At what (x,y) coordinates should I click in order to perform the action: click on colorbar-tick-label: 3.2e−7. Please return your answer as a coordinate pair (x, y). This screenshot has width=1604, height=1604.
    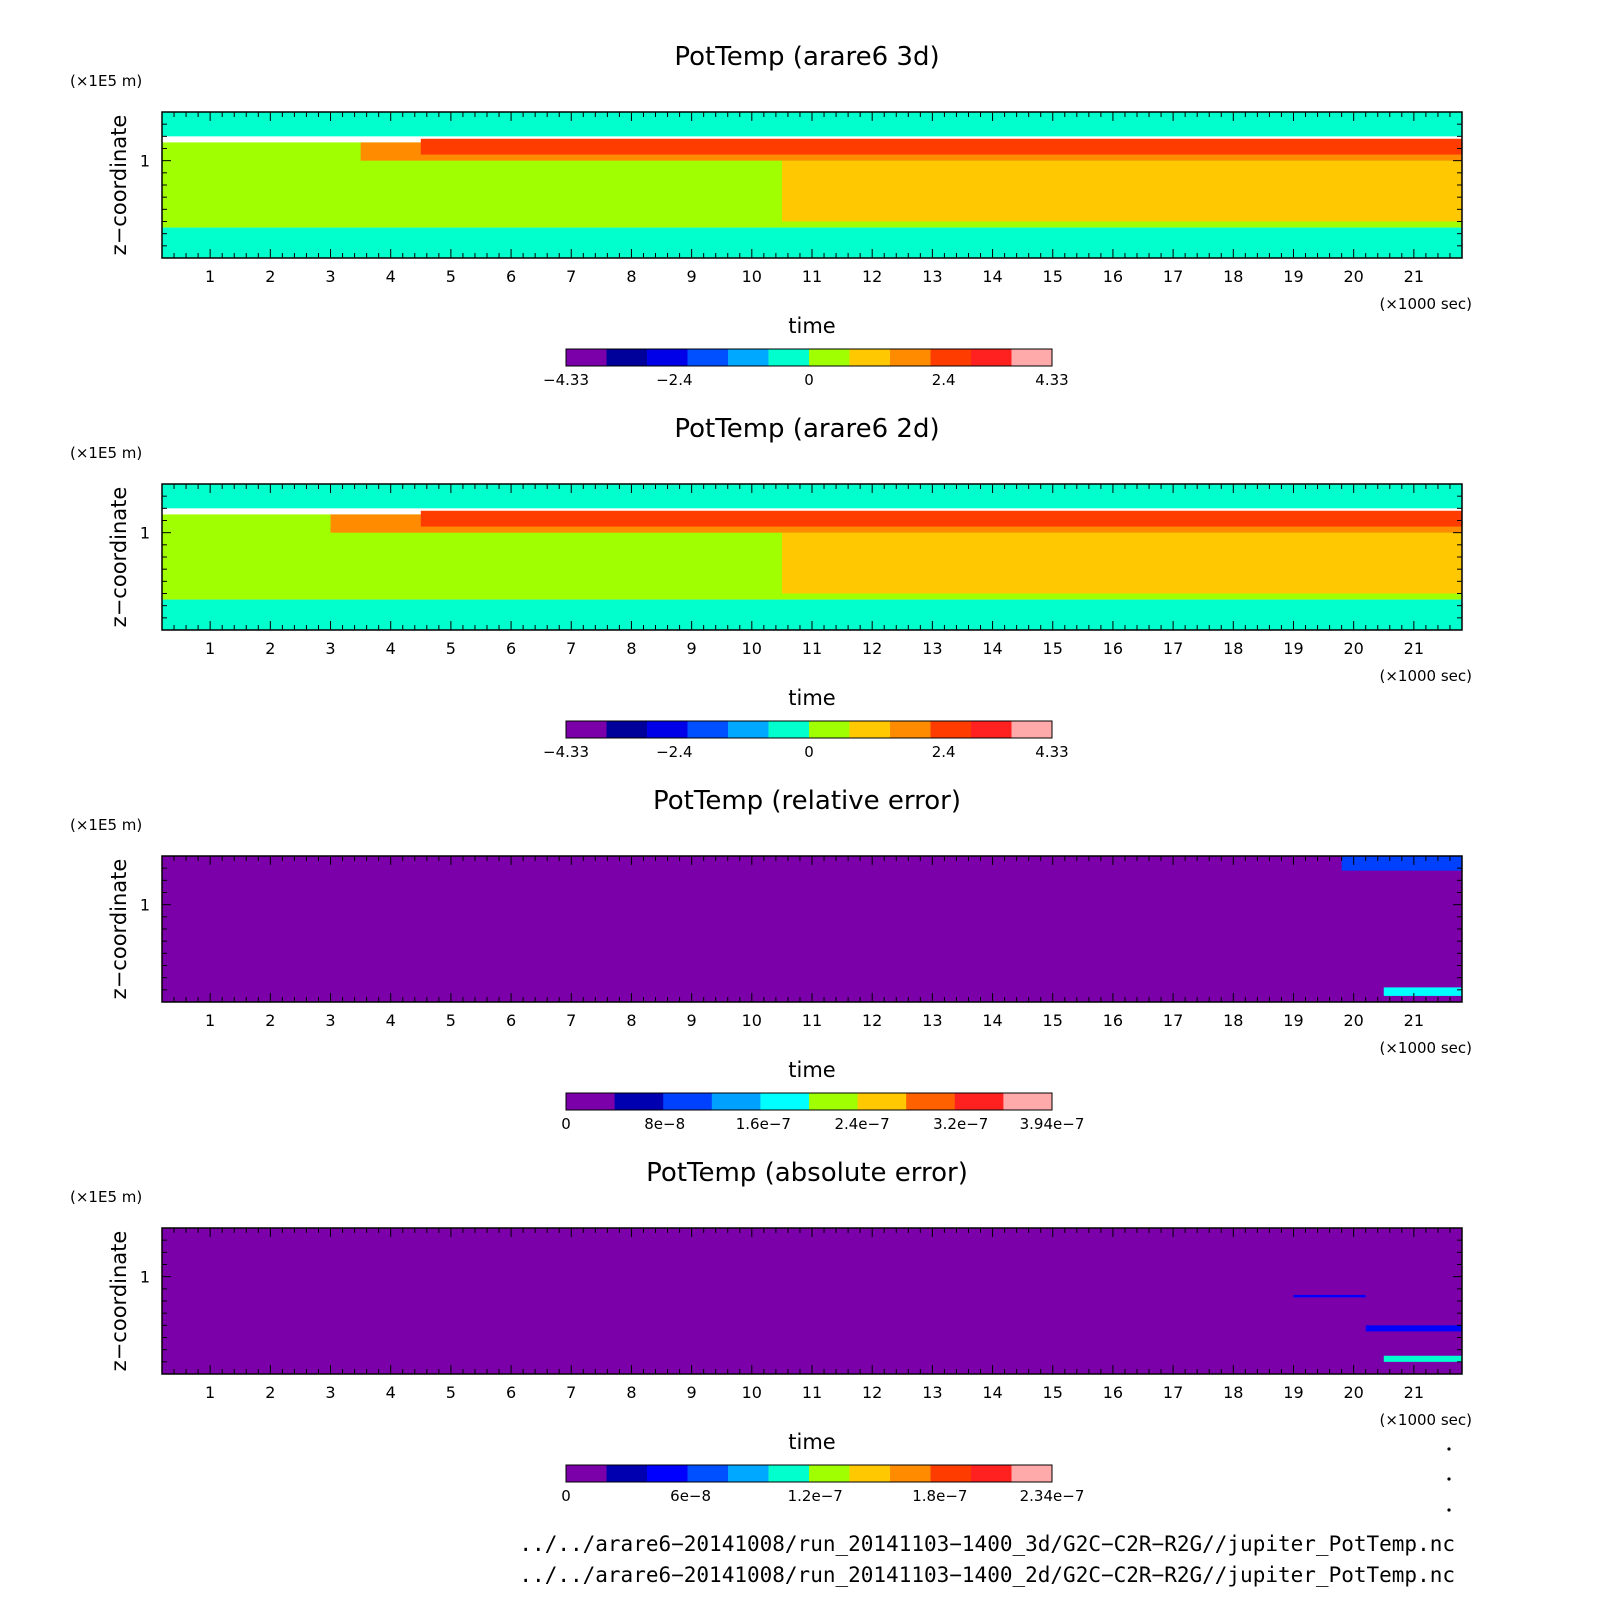
    Looking at the image, I should click on (960, 1124).